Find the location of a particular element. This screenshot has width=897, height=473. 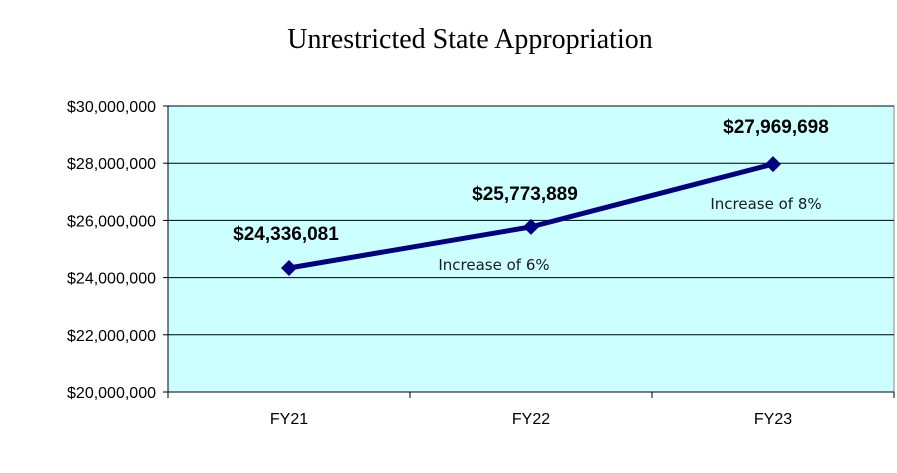

y-tick-label: $28,000,000 is located at coordinates (111, 164).